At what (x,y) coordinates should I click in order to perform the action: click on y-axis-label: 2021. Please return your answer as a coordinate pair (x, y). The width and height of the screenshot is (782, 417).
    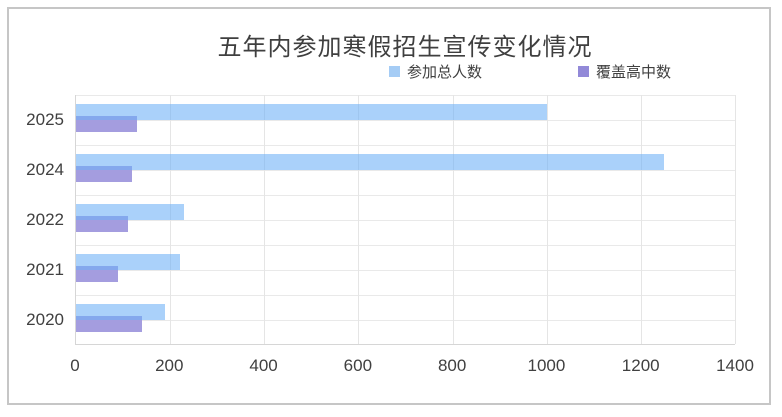
    Looking at the image, I should click on (45, 269).